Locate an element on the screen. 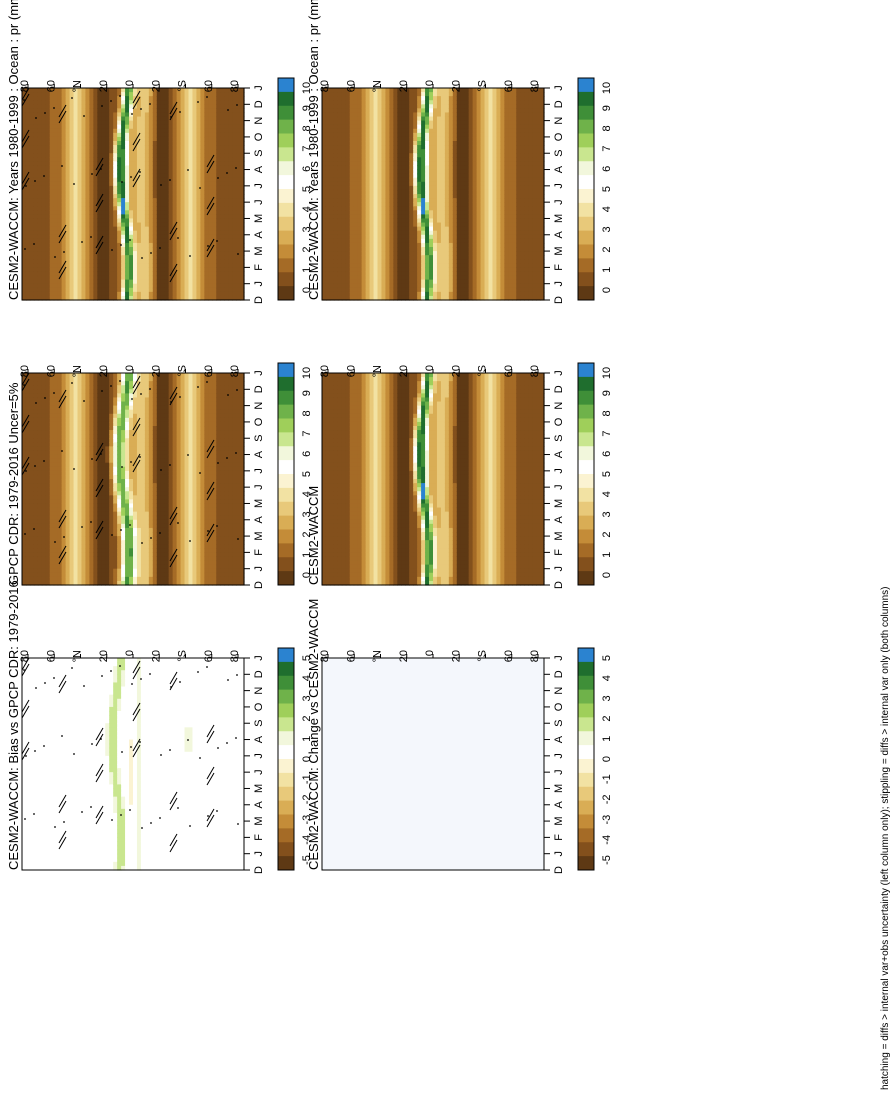  colorbar-label: 9 is located at coordinates (607, 108).